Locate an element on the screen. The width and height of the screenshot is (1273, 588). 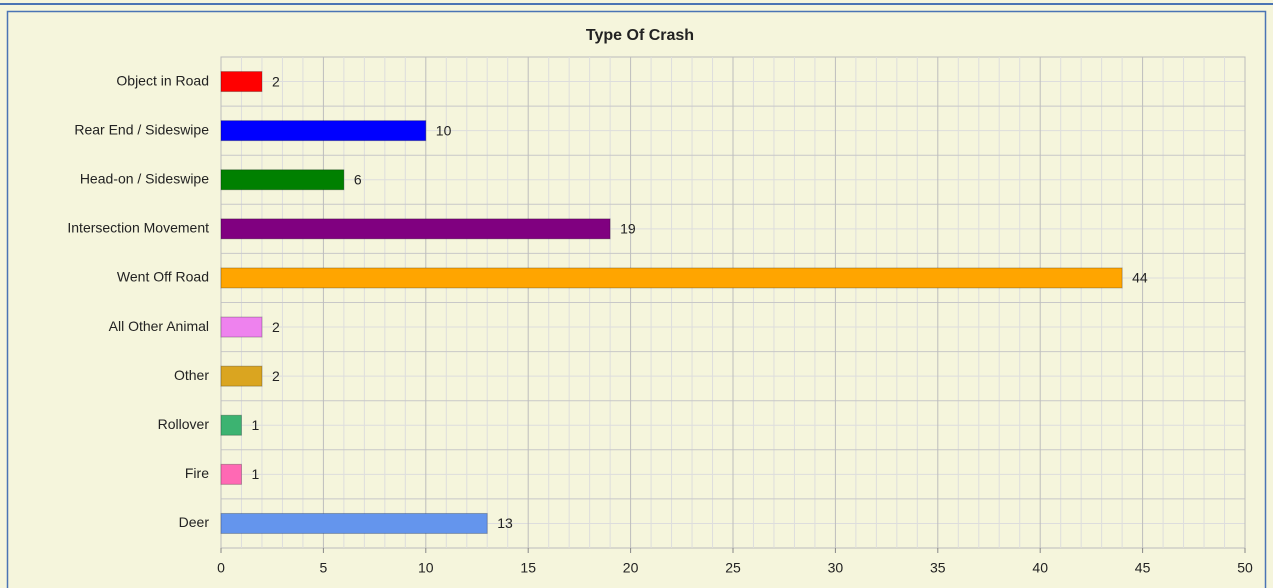
chart-title: Type Of Crash is located at coordinates (640, 35).